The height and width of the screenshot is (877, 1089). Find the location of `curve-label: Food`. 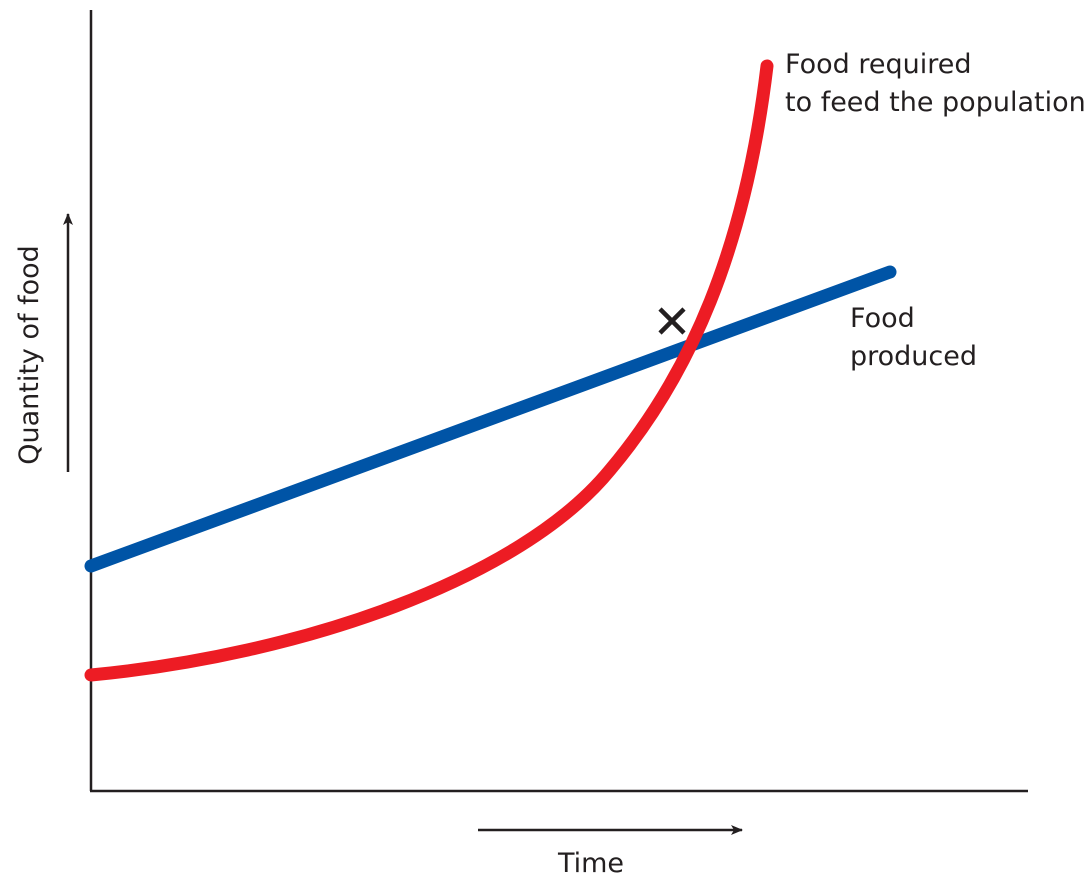

curve-label: Food is located at coordinates (882, 318).